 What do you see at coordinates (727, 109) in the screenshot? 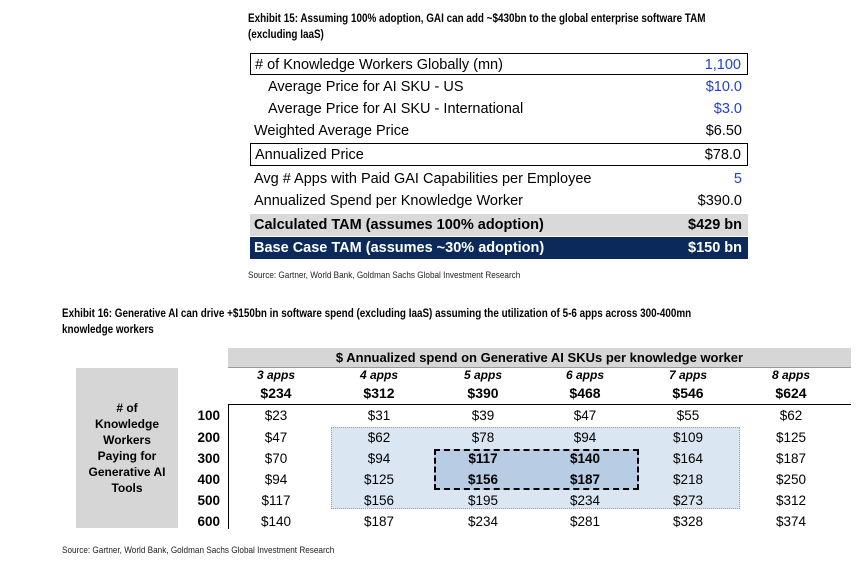
I see `row-value: $3.0` at bounding box center [727, 109].